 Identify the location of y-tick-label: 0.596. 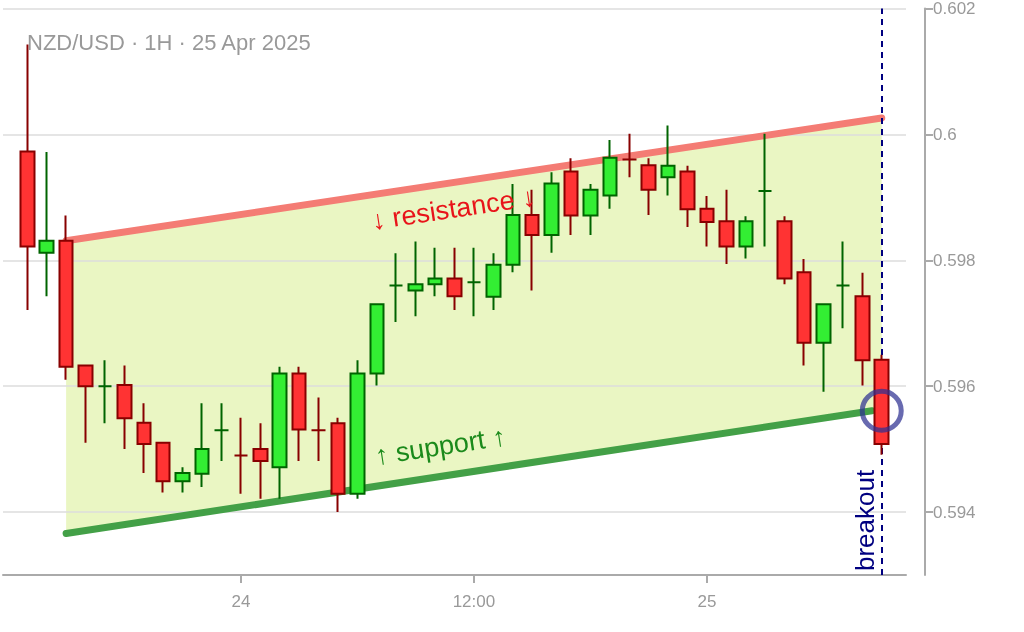
(954, 386).